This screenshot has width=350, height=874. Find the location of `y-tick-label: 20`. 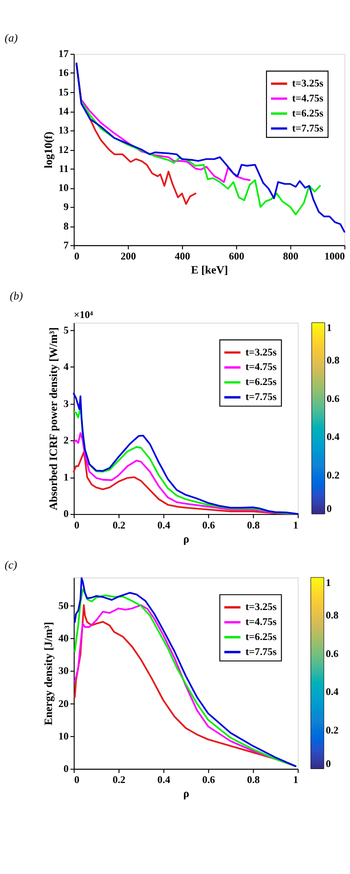

y-tick-label: 20 is located at coordinates (63, 704).